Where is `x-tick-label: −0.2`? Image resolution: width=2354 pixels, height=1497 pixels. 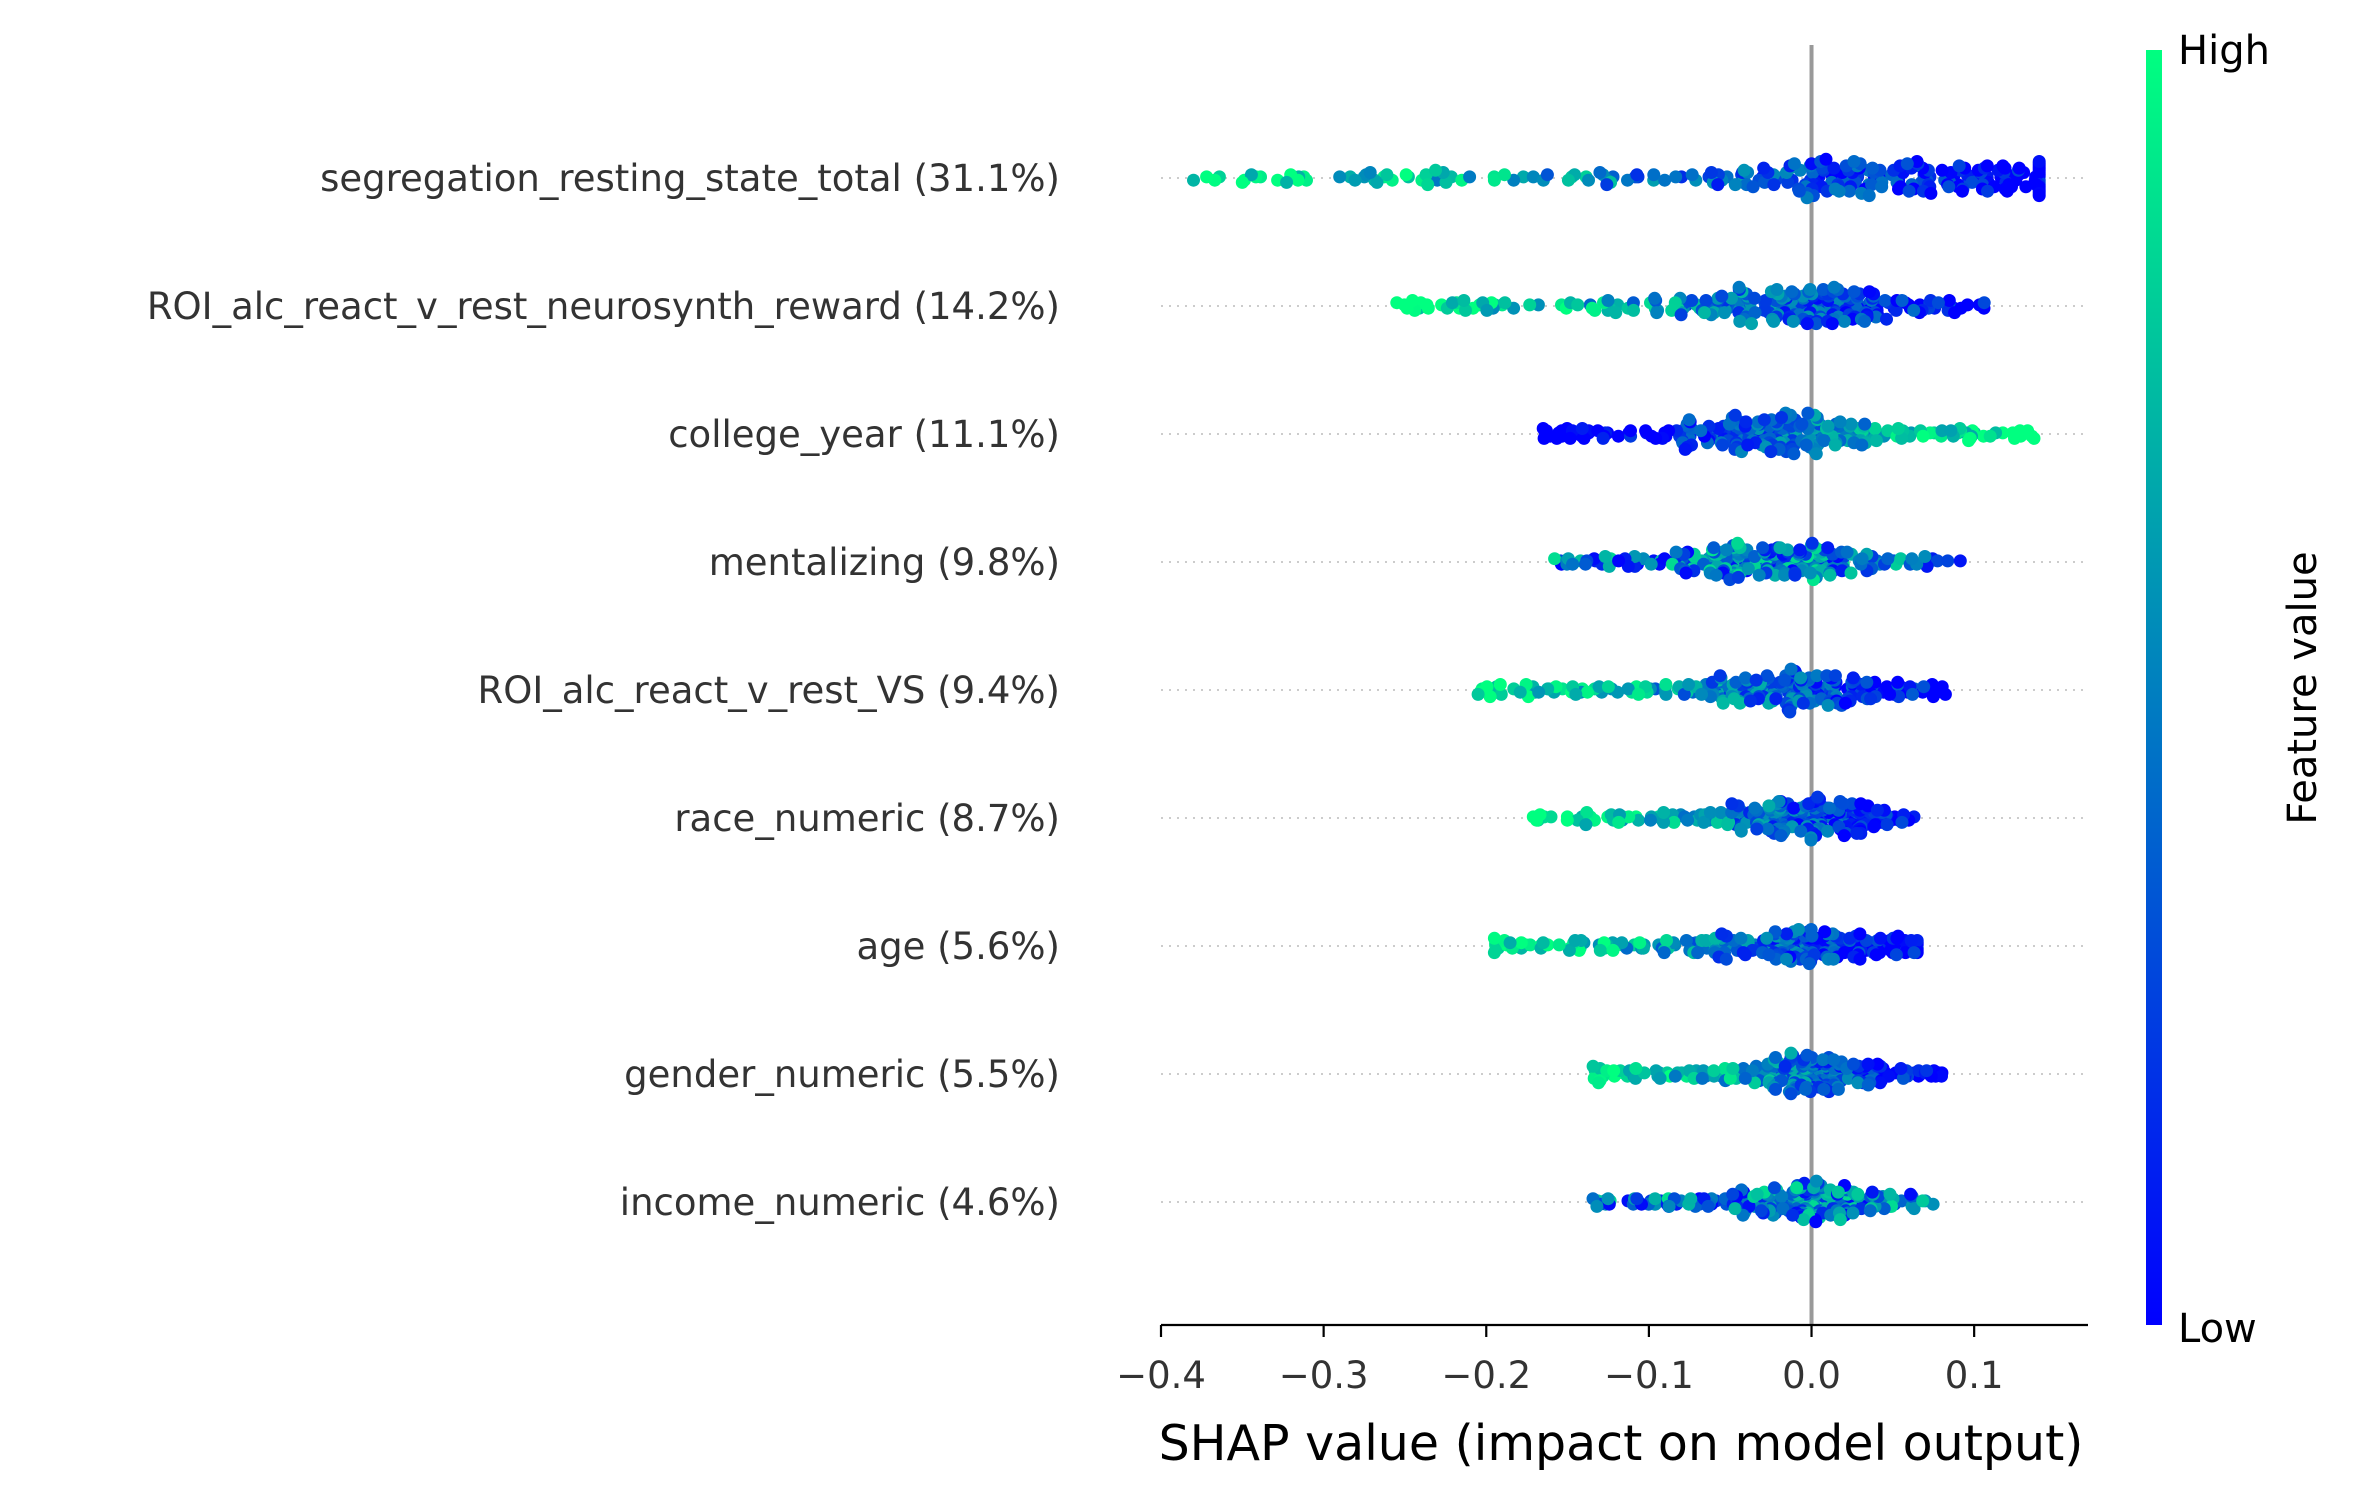 x-tick-label: −0.2 is located at coordinates (1486, 1375).